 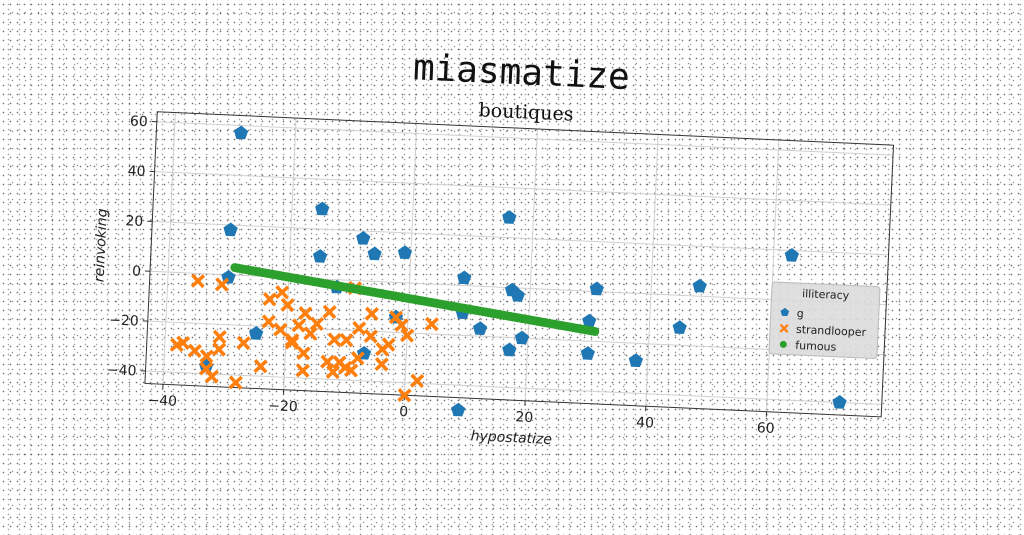 What do you see at coordinates (137, 271) in the screenshot?
I see `y-tick-label: 0` at bounding box center [137, 271].